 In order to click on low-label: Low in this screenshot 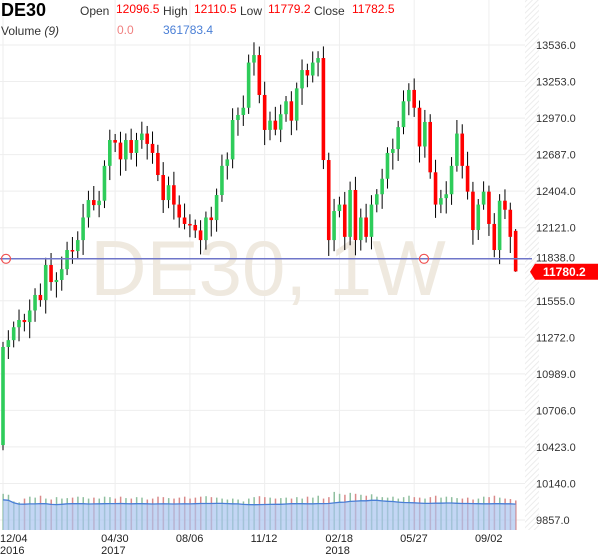, I will do `click(251, 11)`.